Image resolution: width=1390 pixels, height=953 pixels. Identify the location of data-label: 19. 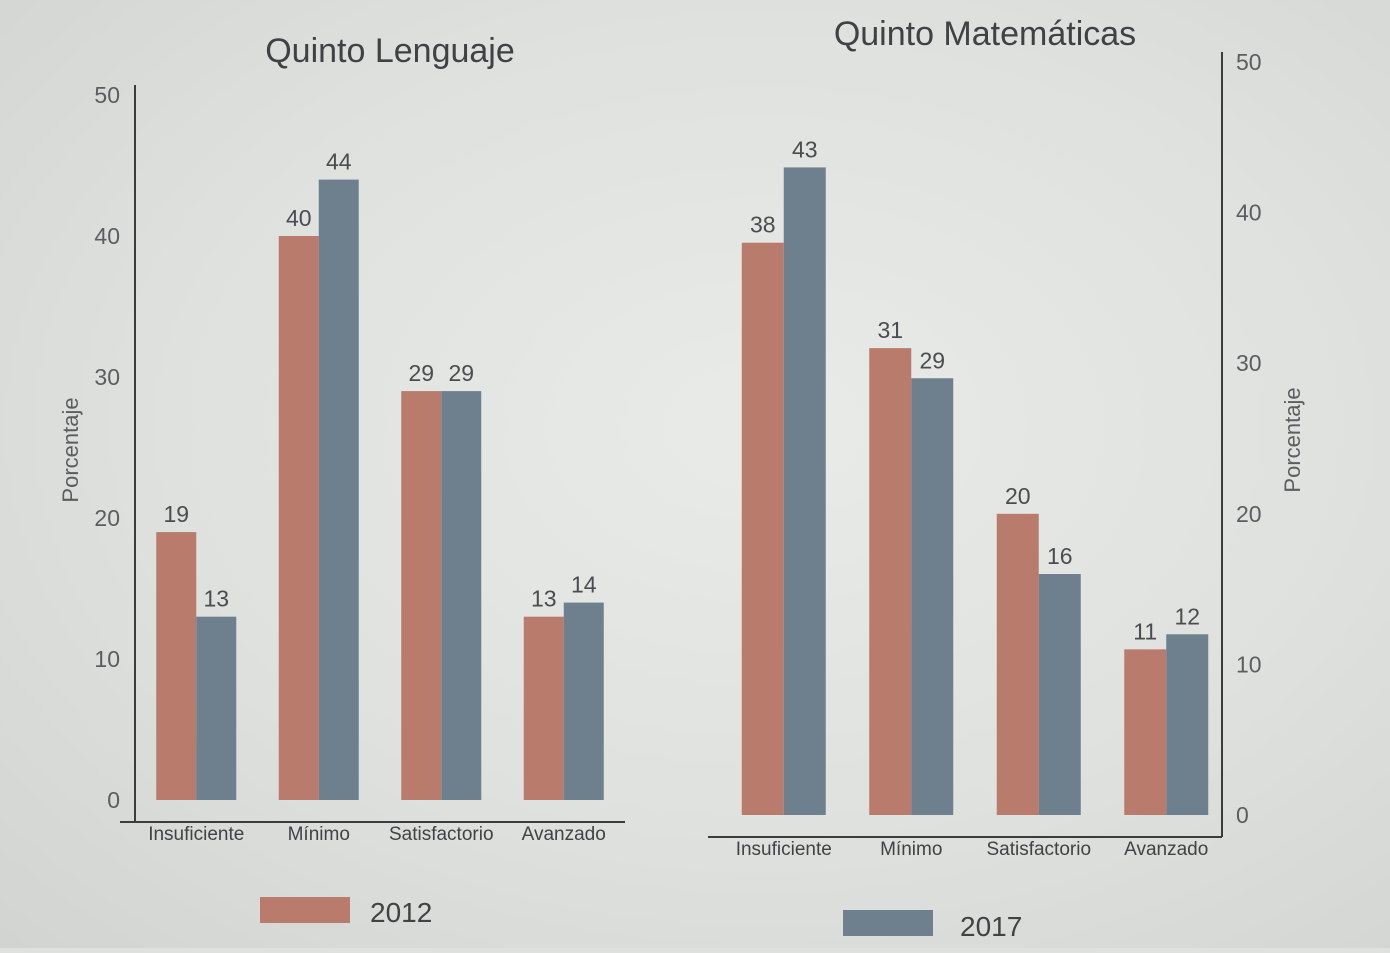
(176, 514).